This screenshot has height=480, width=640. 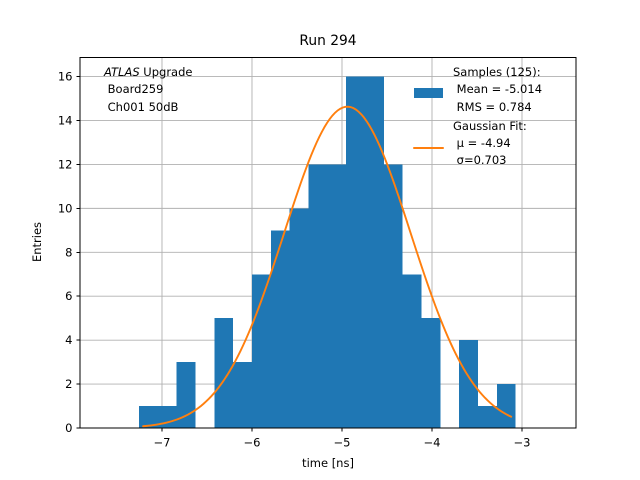 I want to click on annotation-line-1: ATLAS Upgrade, so click(x=148, y=72).